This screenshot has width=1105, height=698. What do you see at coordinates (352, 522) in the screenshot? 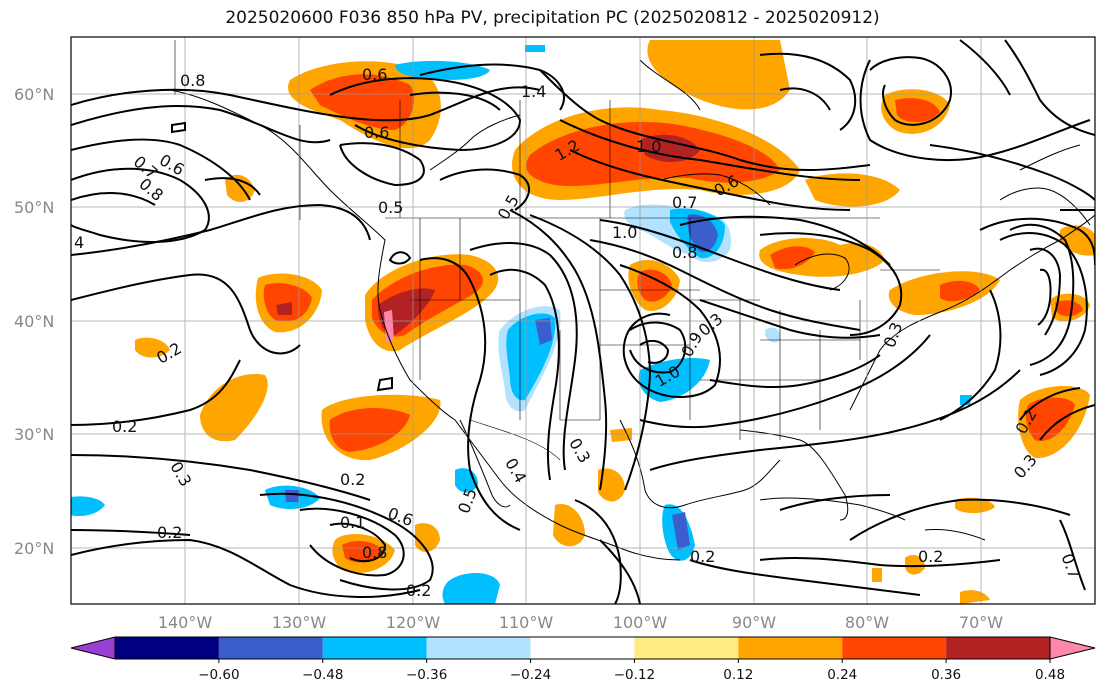
I see `contour-label: 0.1` at bounding box center [352, 522].